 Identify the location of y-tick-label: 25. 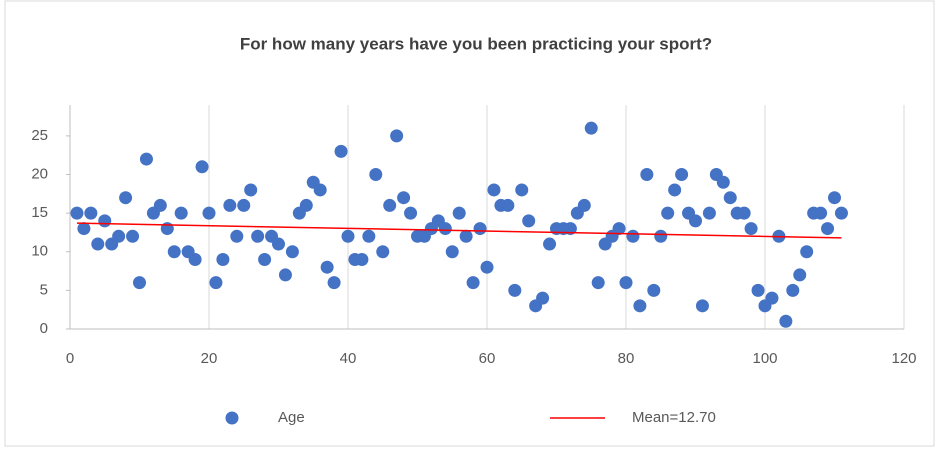
(39, 135).